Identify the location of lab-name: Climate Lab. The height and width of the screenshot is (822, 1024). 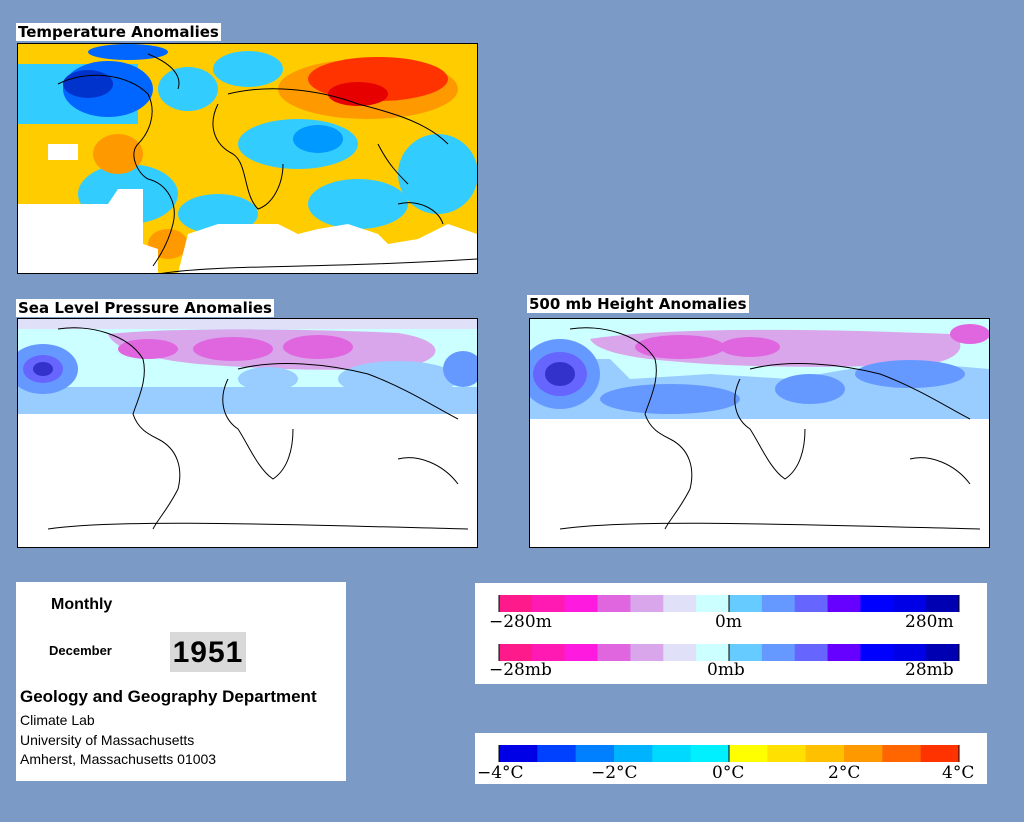
(57, 720).